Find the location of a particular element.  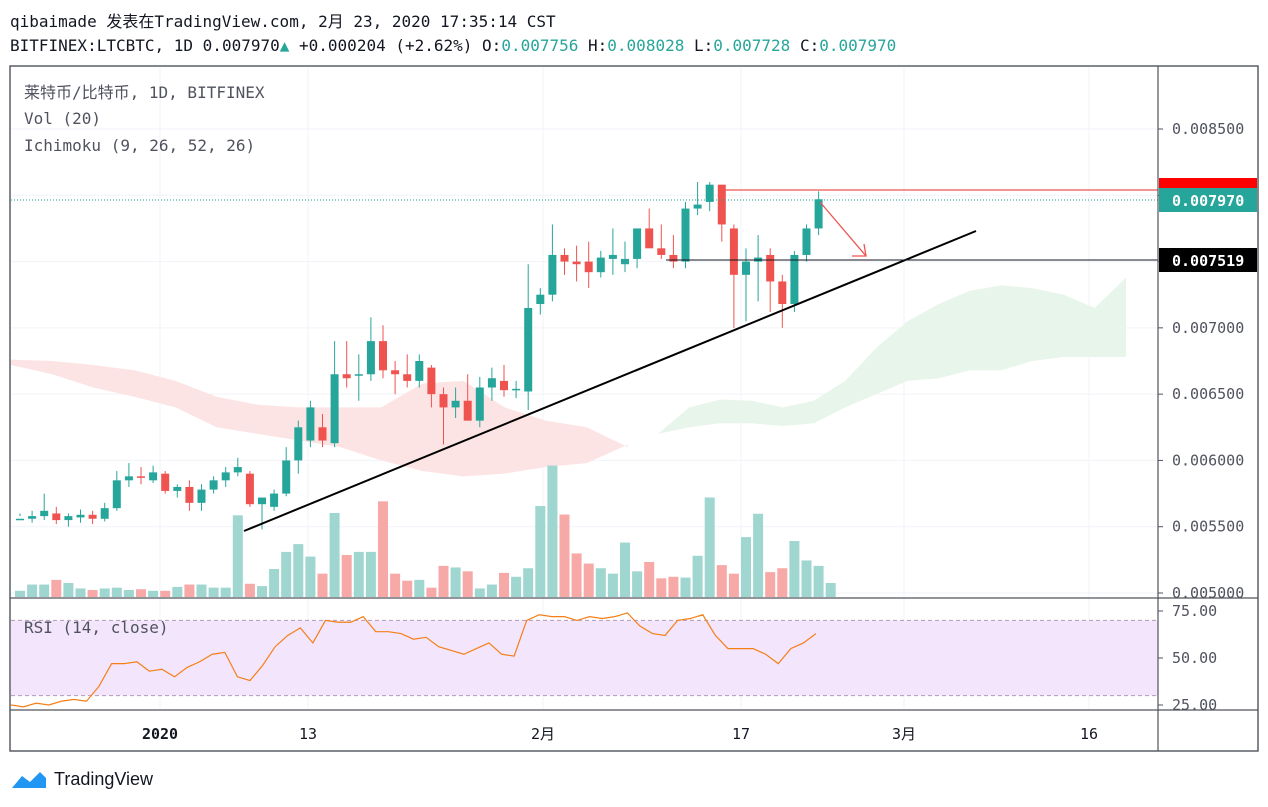

current-price-text: 0.007970 is located at coordinates (1208, 201).